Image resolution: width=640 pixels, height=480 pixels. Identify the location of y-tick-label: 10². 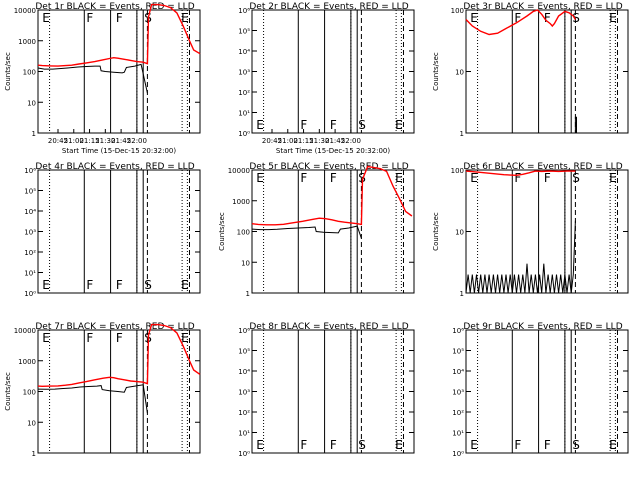
(458, 413).